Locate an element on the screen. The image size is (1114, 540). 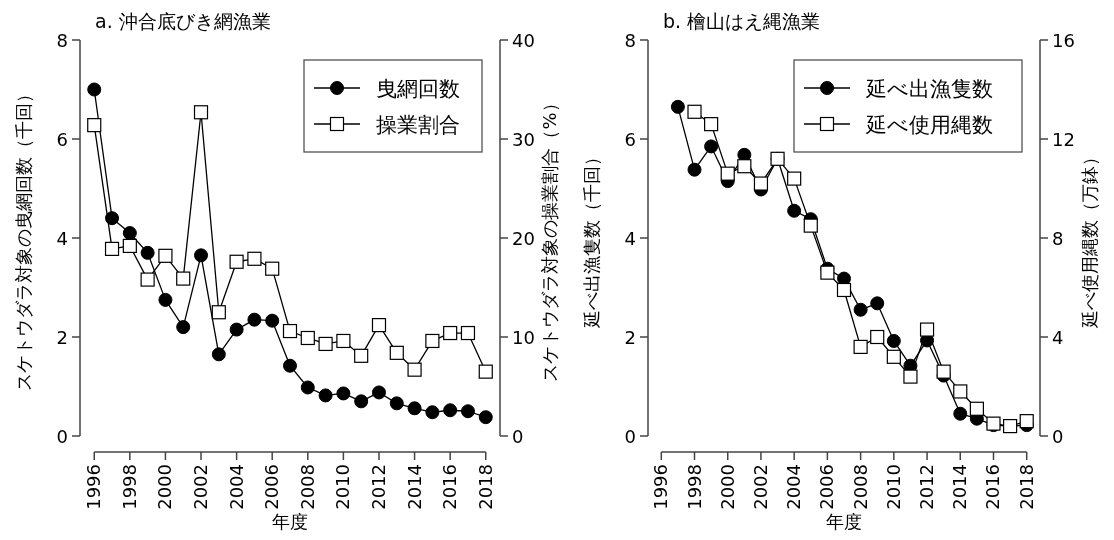
chart-title: b. 檜山はえ縄漁業 is located at coordinates (742, 21).